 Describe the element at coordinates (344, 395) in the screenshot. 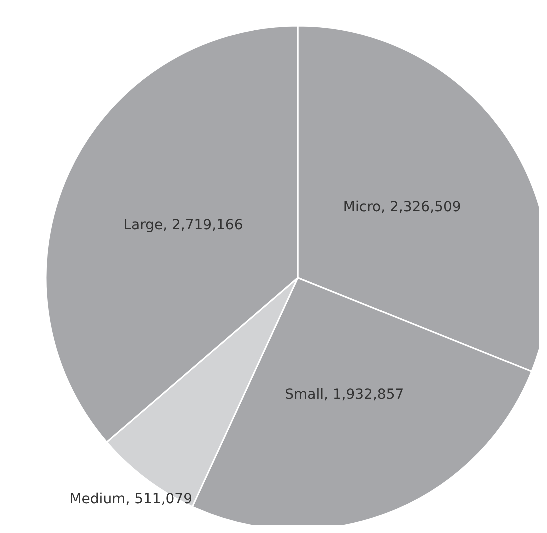

I see `slice-label: Small, 1,932,857` at that location.